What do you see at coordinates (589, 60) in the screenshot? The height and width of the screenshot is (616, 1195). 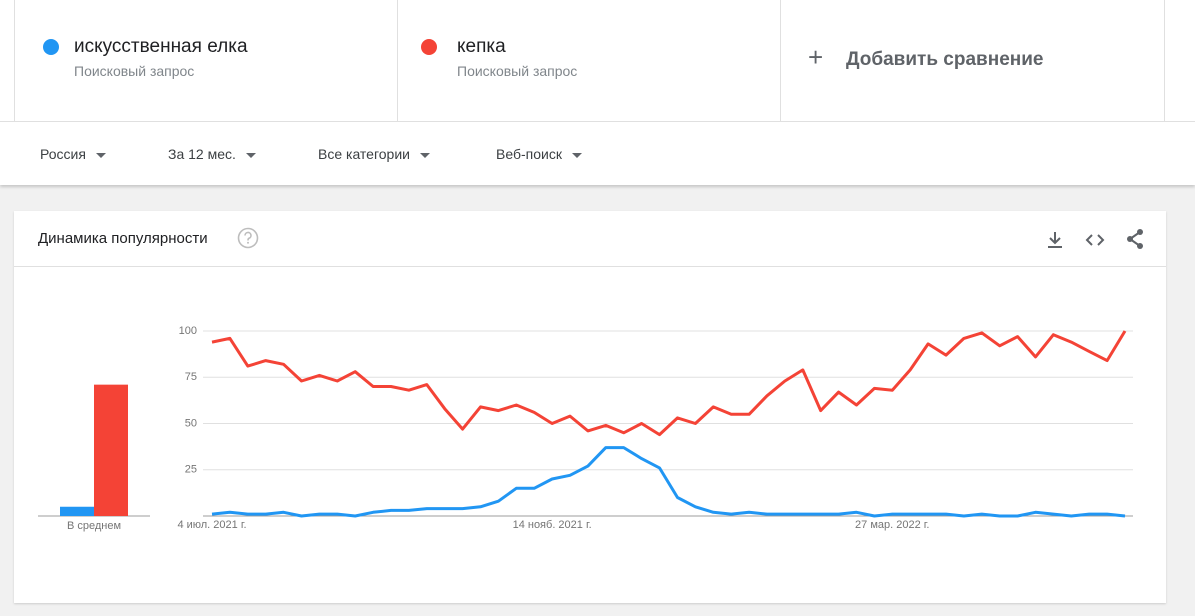 I see `comparison: кепка Поисковый запрос` at bounding box center [589, 60].